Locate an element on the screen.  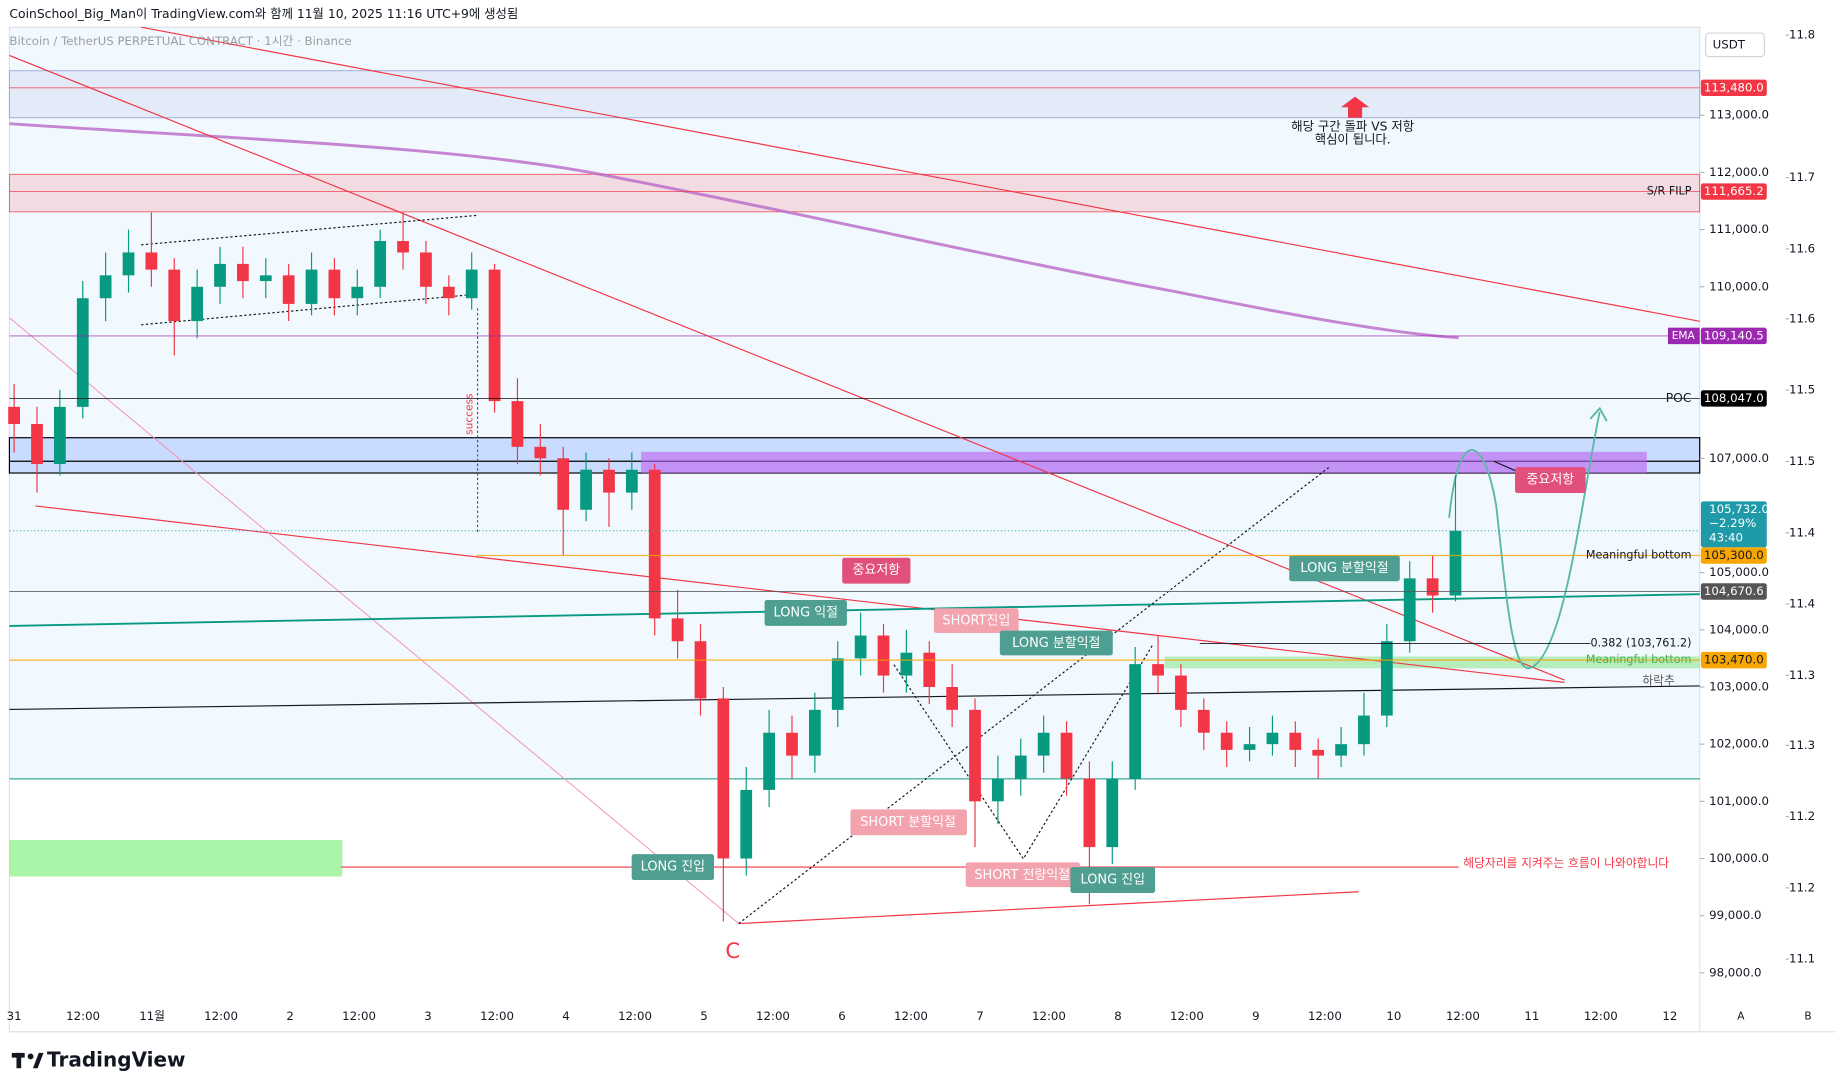
currency-box is located at coordinates (1735, 45).